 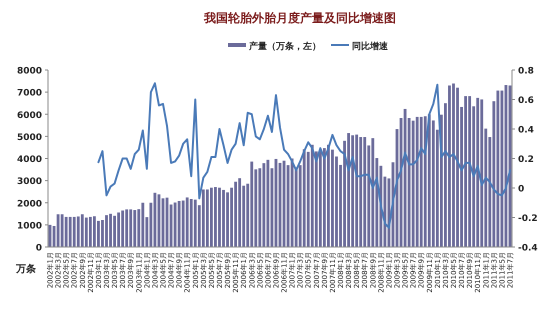 What do you see at coordinates (526, 131) in the screenshot?
I see `y2-tick-label: 0.4` at bounding box center [526, 131].